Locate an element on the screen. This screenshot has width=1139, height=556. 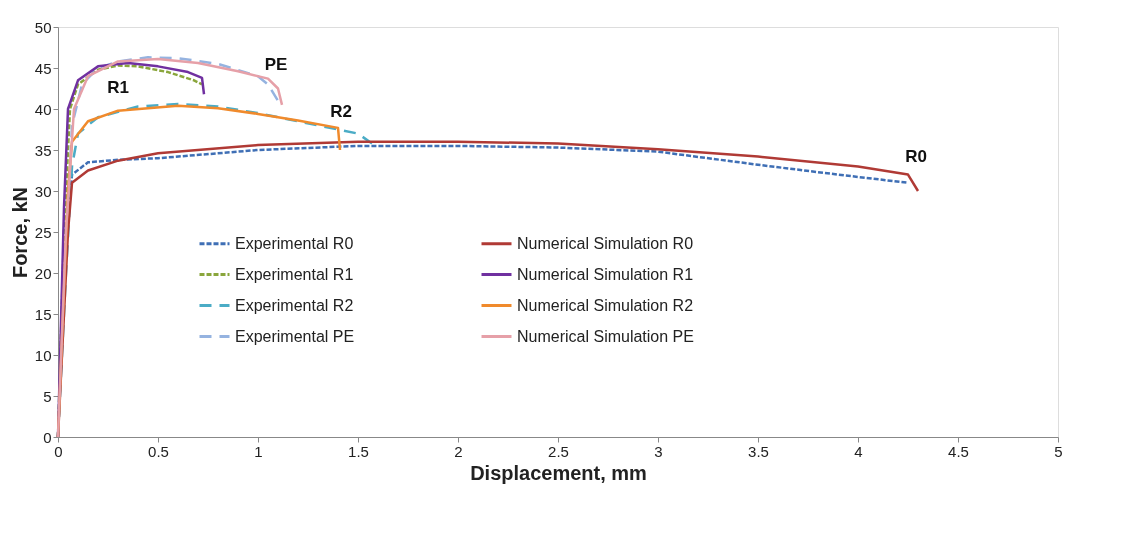
y-tick-label: 10 is located at coordinates (43, 355).